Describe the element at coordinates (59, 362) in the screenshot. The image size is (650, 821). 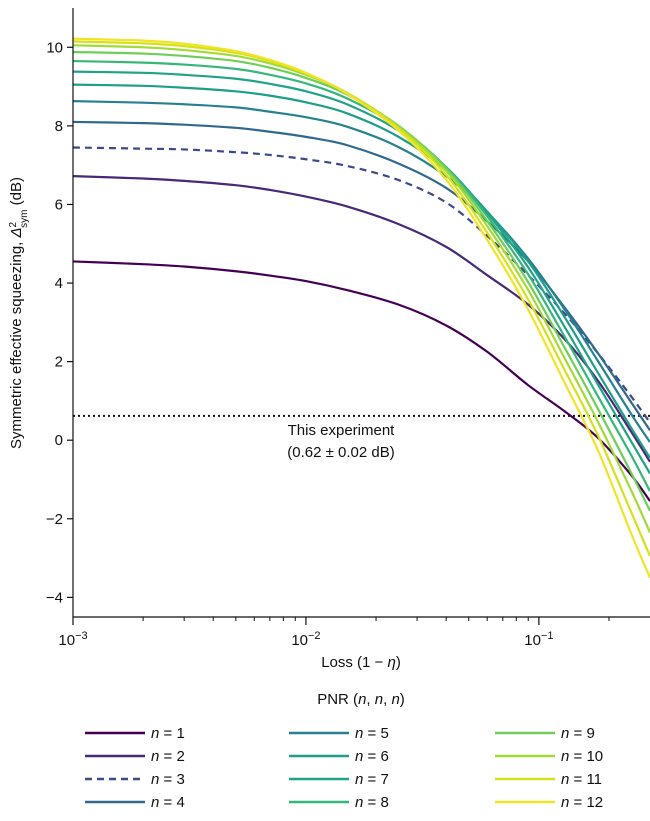
I see `y-tick-label: 2` at that location.